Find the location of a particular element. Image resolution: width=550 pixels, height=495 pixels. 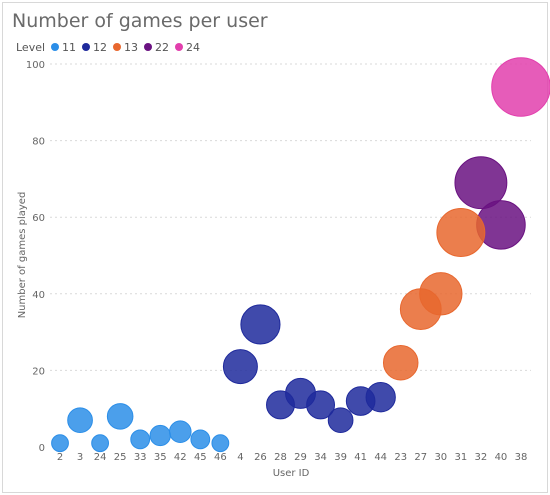

legend-item-22: 22 is located at coordinates (156, 47).